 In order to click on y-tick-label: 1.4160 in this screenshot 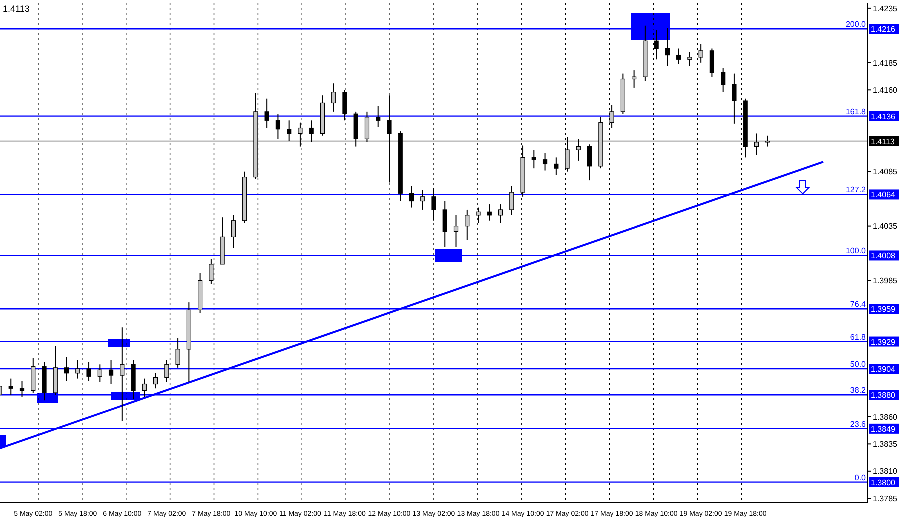, I will do `click(885, 90)`.